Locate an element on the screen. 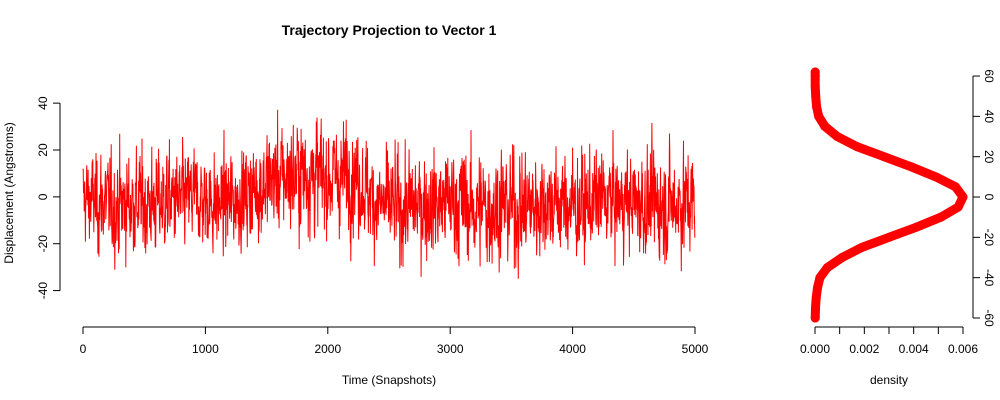 The height and width of the screenshot is (400, 1000). main-y-axis-title: Displacement (Angstroms) is located at coordinates (9, 192).